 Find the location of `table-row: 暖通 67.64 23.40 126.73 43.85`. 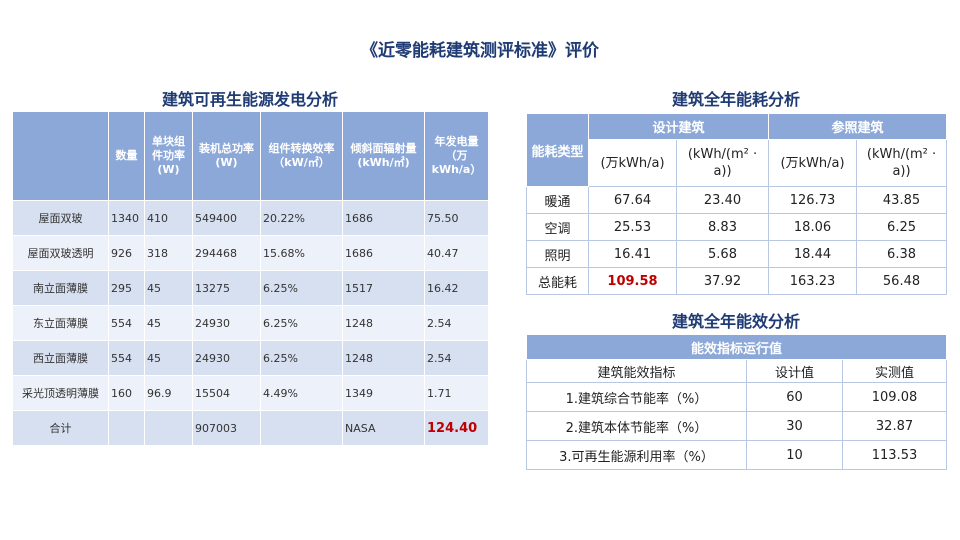

table-row: 暖通 67.64 23.40 126.73 43.85 is located at coordinates (737, 200).